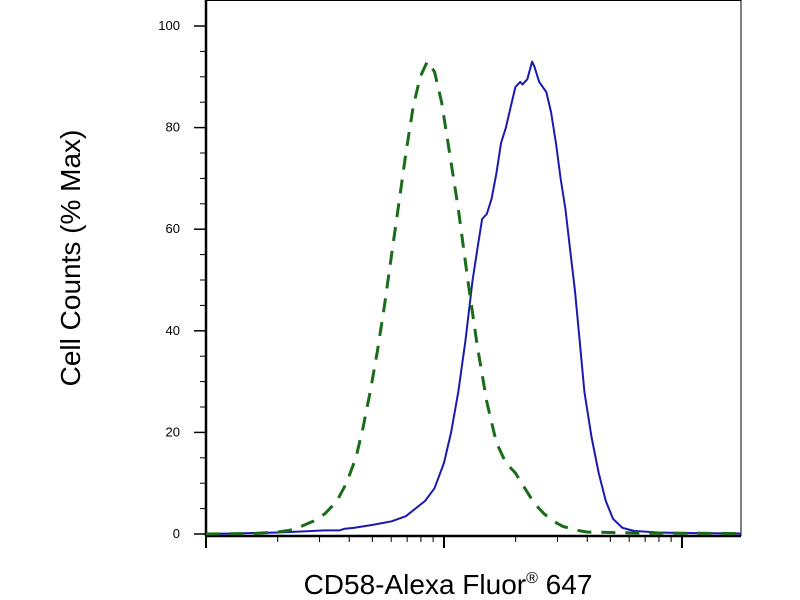  I want to click on y-tick-label: 40, so click(173, 330).